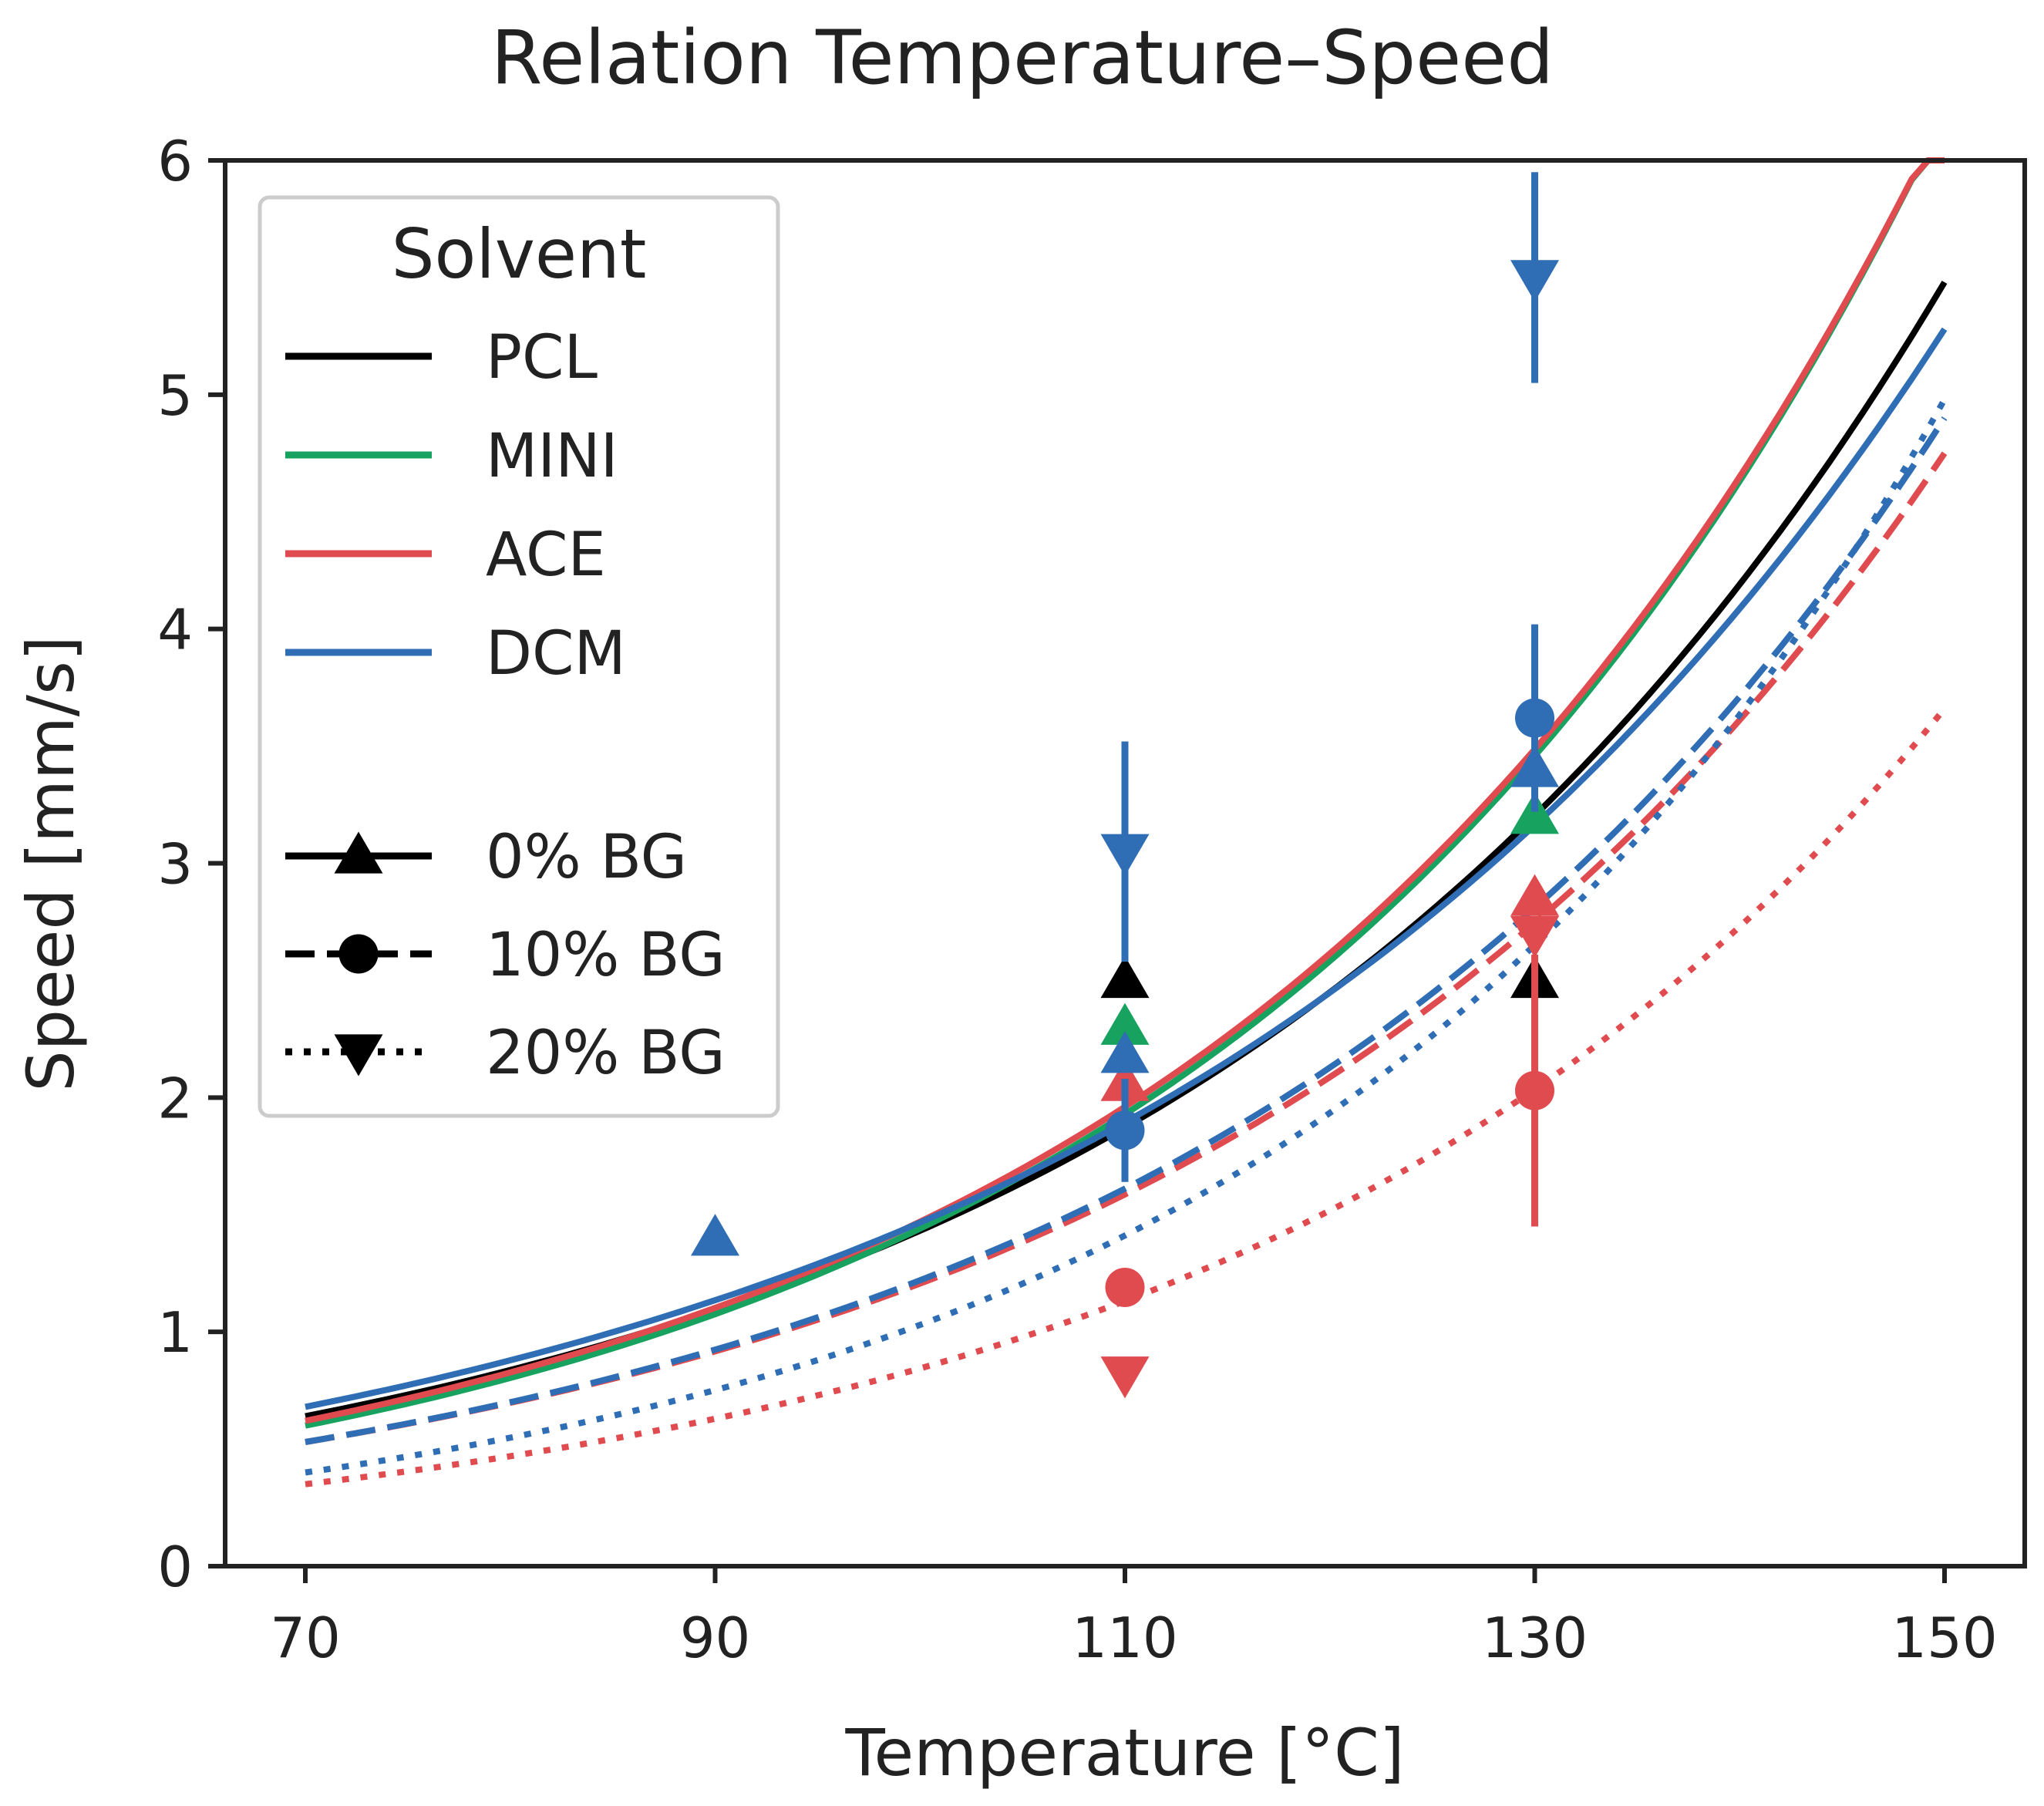  What do you see at coordinates (175, 395) in the screenshot?
I see `y-tick-label: 5` at bounding box center [175, 395].